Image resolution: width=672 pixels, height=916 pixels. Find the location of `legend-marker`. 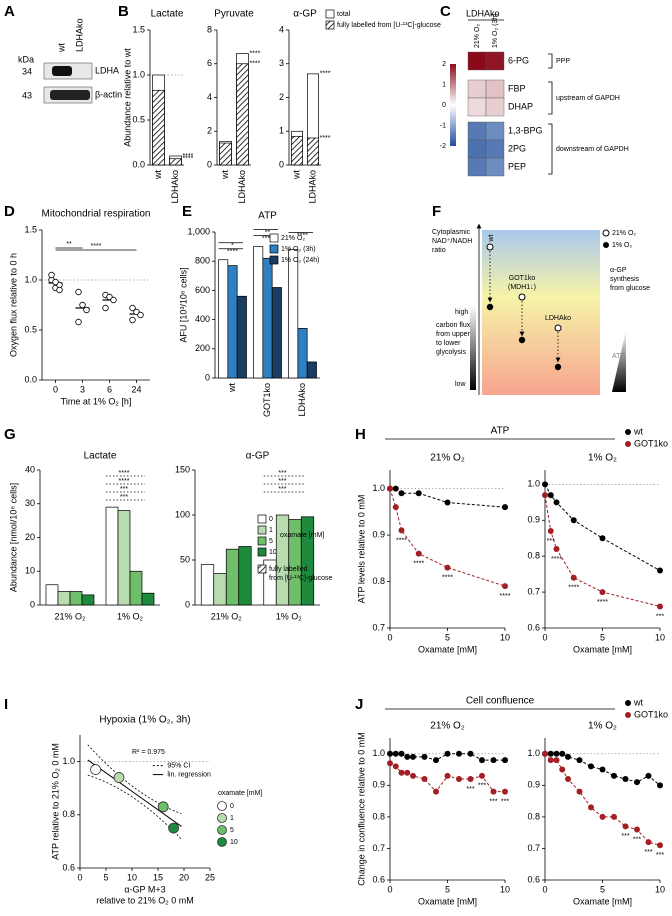

legend-marker is located at coordinates (222, 842).